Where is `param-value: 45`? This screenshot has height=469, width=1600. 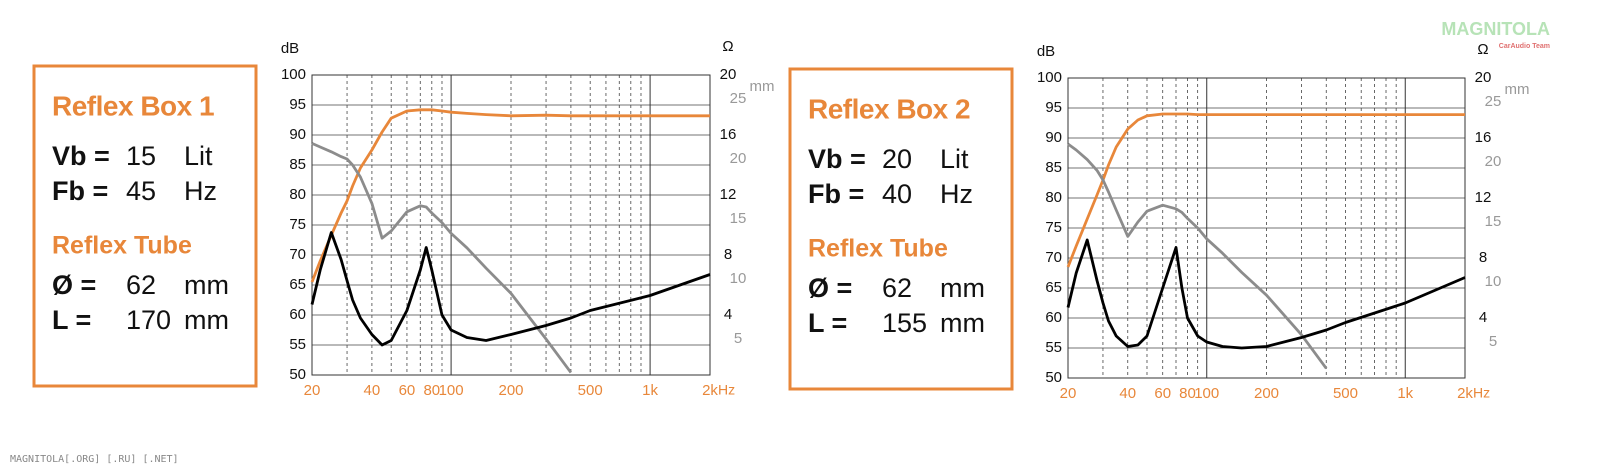 param-value: 45 is located at coordinates (141, 191).